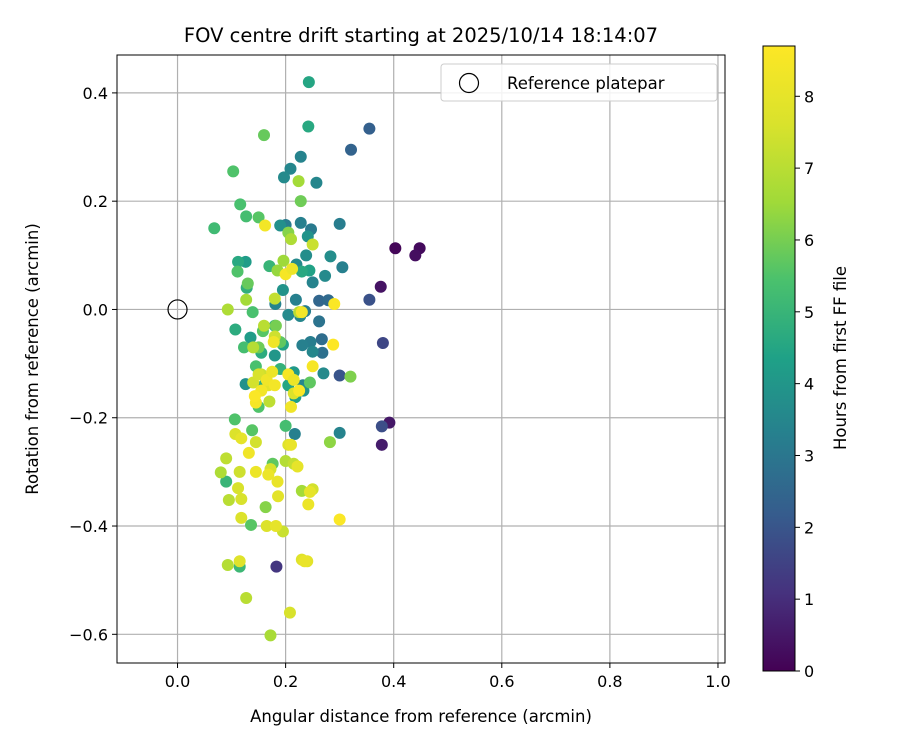 The height and width of the screenshot is (750, 900). Describe the element at coordinates (88, 526) in the screenshot. I see `y-tick-label: −0.4` at that location.